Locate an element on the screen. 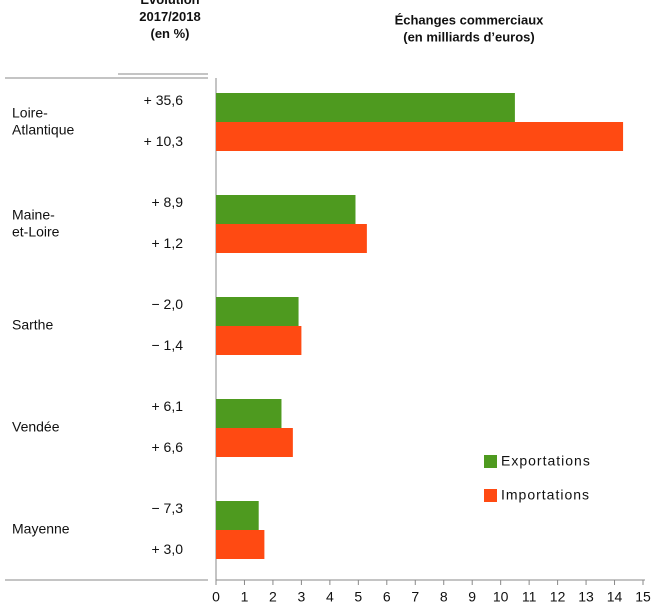 The image size is (661, 605). x-tick-label: 9 is located at coordinates (472, 597).